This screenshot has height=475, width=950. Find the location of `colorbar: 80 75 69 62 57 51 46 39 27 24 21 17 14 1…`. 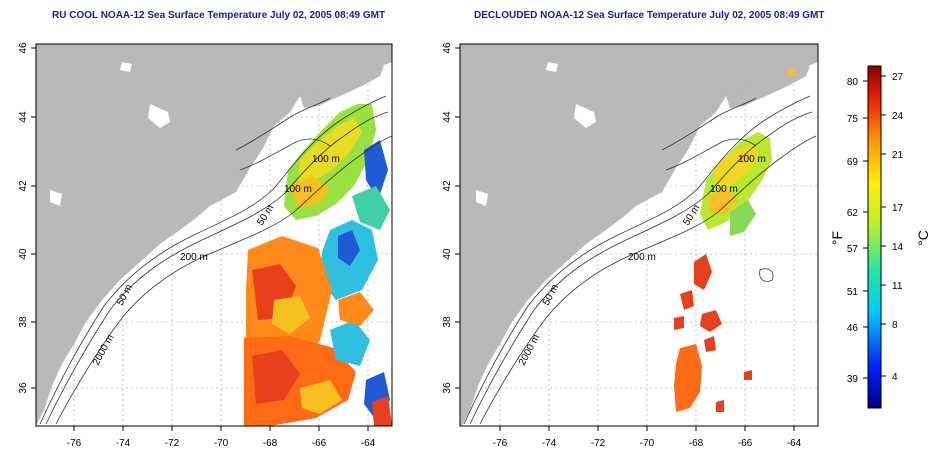

colorbar: 80 75 69 62 57 51 46 39 27 24 21 17 14 1… is located at coordinates (880, 237).